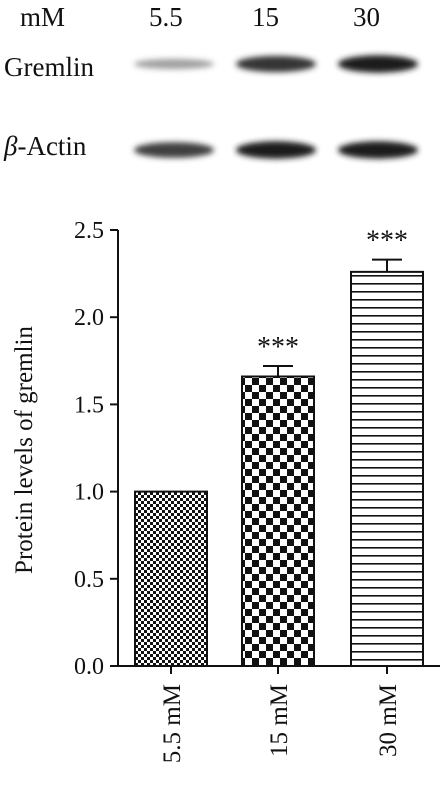  What do you see at coordinates (89, 493) in the screenshot?
I see `y-tick-label: 1.0` at bounding box center [89, 493].